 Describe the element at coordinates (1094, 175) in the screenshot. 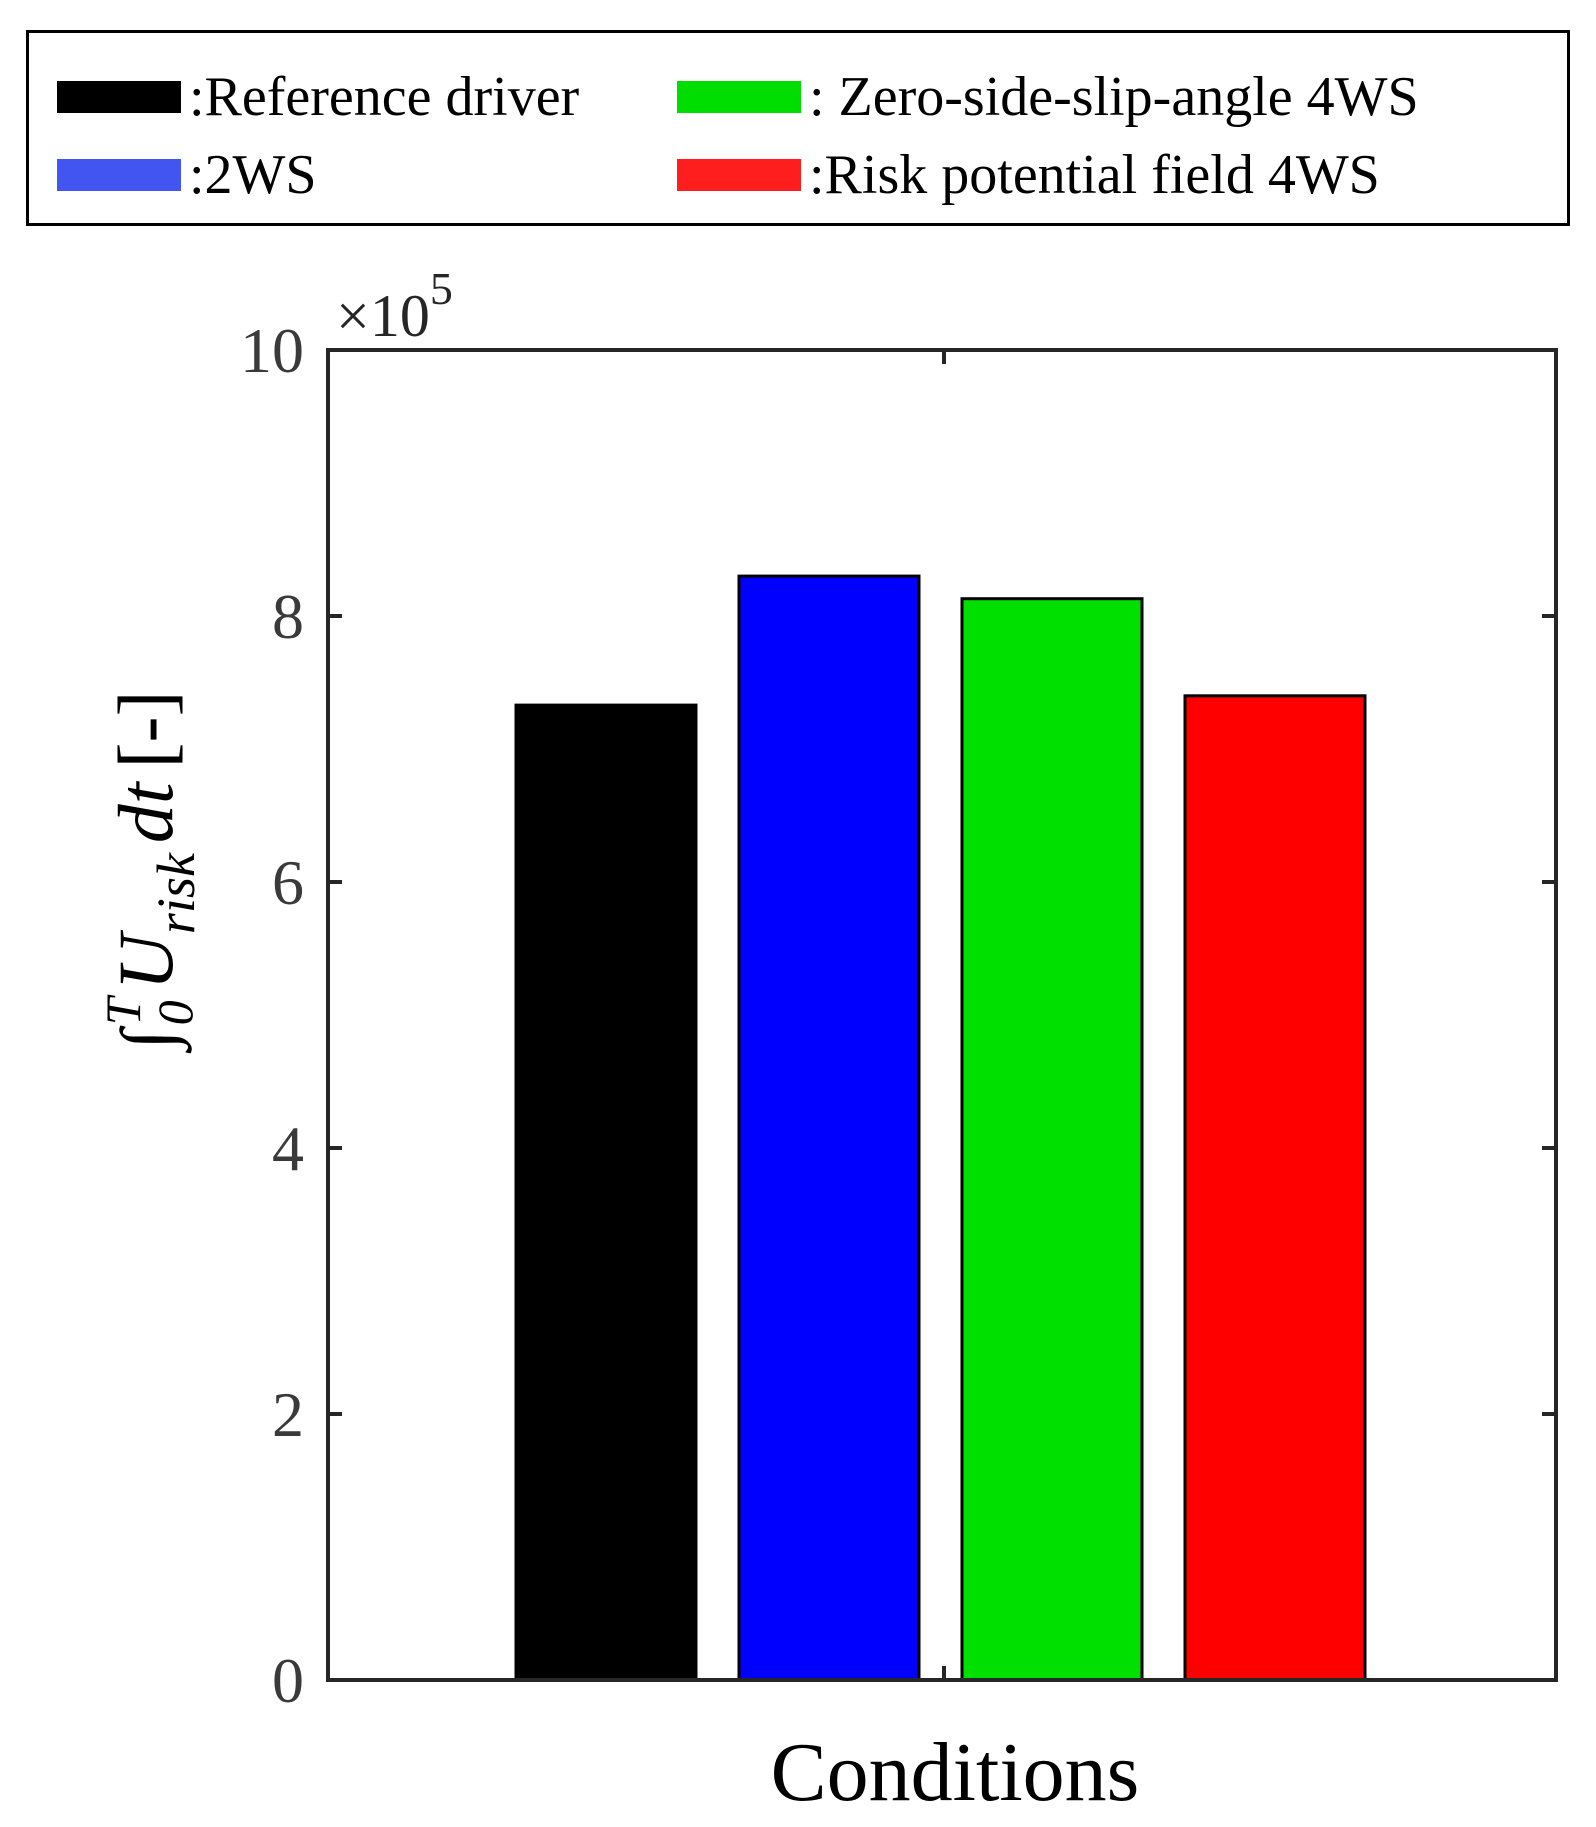

I see `legend-label: :Risk potential field 4WS` at that location.